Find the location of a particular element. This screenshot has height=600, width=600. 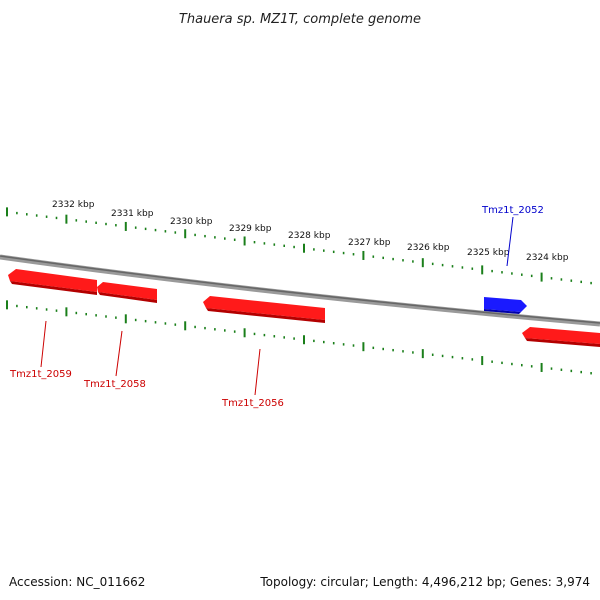

tick-label-2330: 2330 kbp is located at coordinates (191, 222).